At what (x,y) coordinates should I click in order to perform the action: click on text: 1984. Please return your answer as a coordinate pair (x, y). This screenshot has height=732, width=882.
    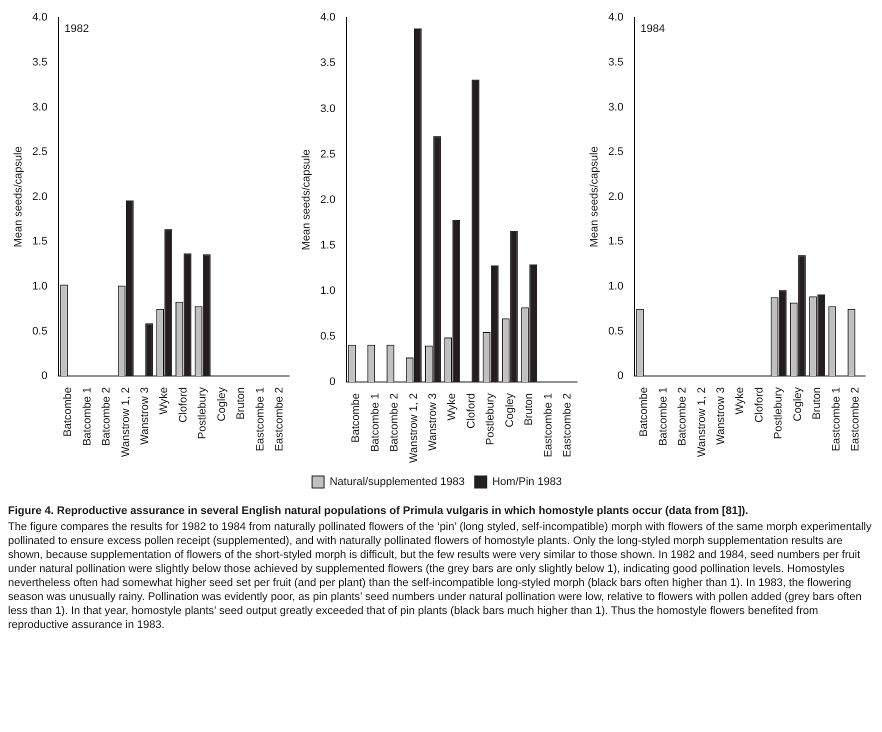
    Looking at the image, I should click on (652, 29).